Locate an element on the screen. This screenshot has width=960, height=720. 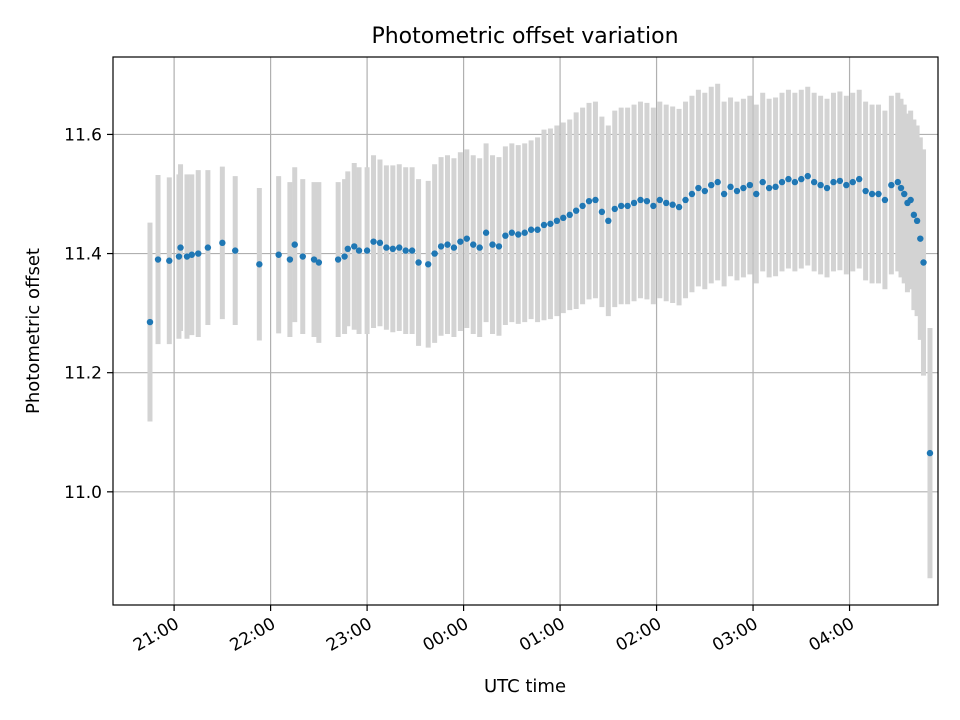
y-axis-label: Photometric offset is located at coordinates (33, 331).